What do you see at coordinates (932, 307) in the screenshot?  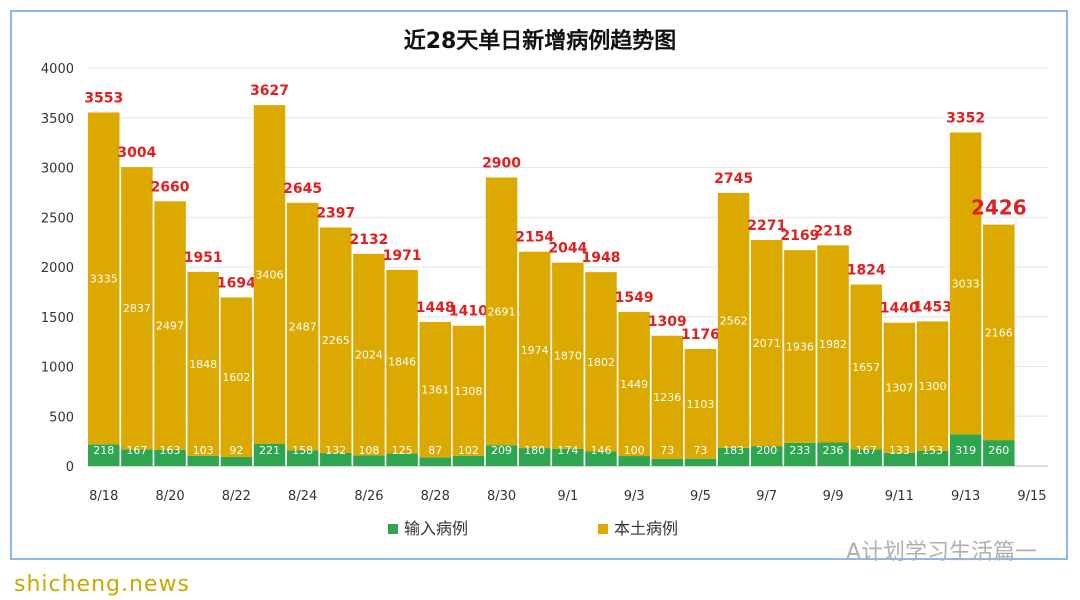 I see `data-label-total: 1453` at bounding box center [932, 307].